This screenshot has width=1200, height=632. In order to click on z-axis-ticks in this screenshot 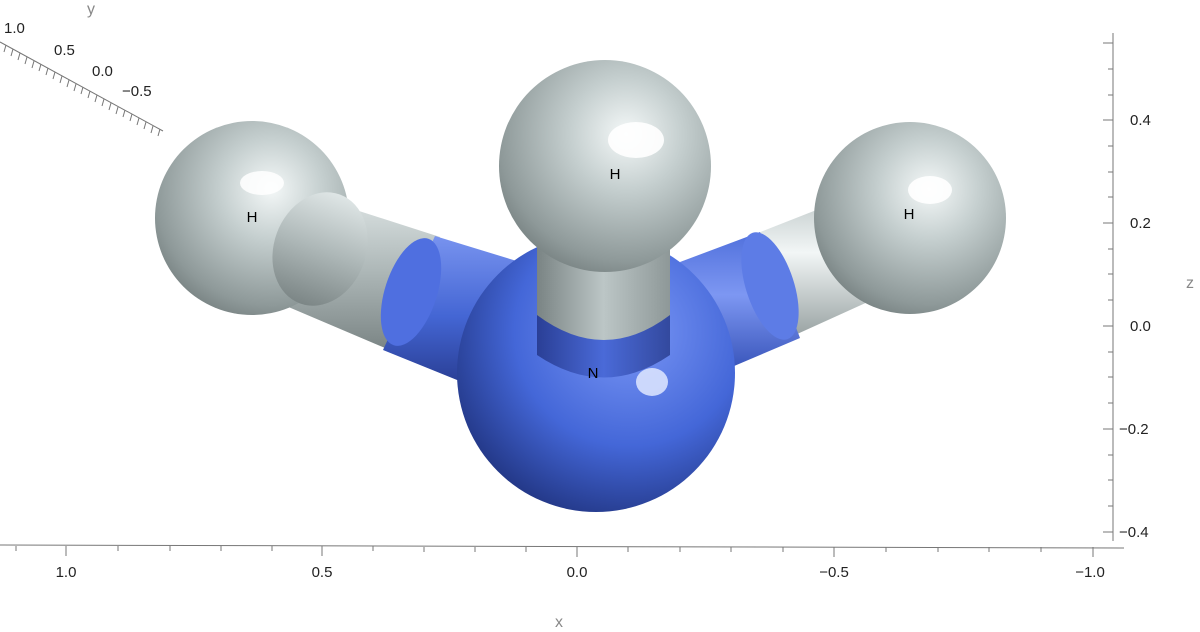, I will do `click(1108, 287)`.